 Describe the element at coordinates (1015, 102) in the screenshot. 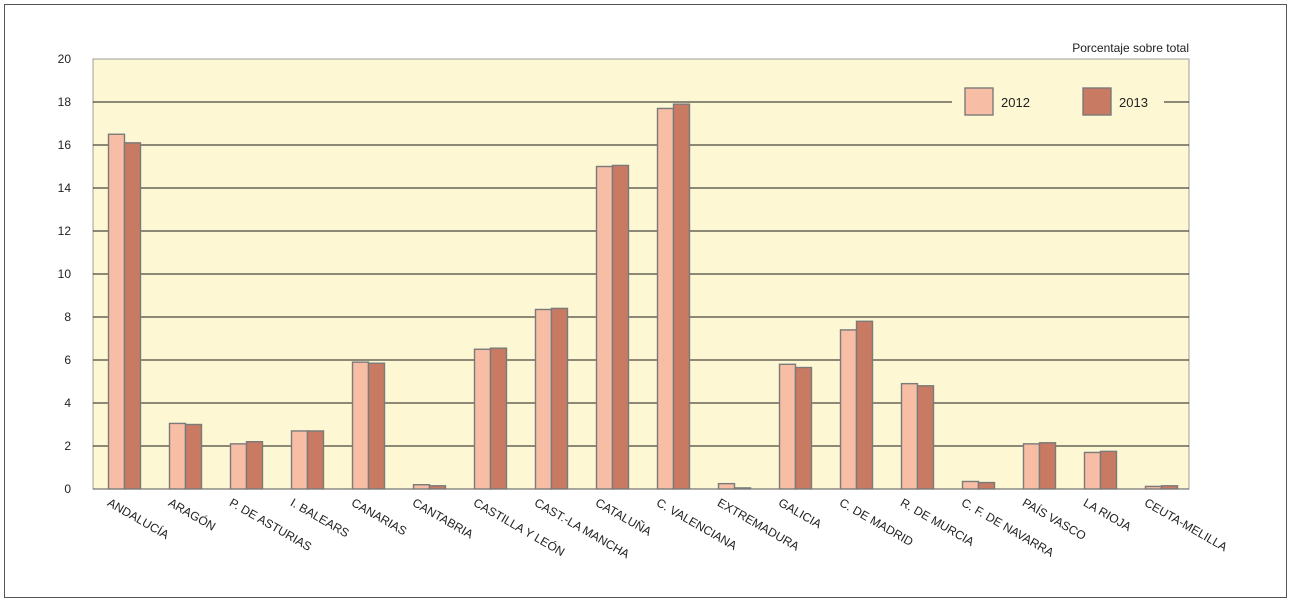

I see `legend-label-2012: 2012` at that location.